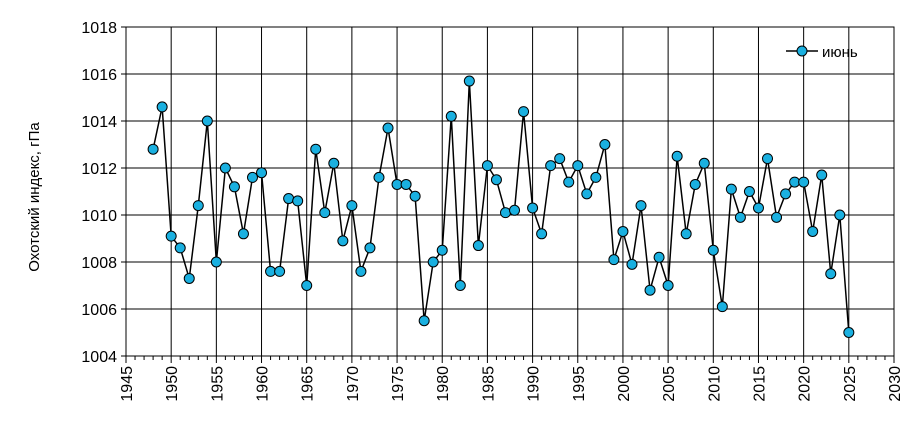  I want to click on y-tick-label: 1012, so click(99, 169).